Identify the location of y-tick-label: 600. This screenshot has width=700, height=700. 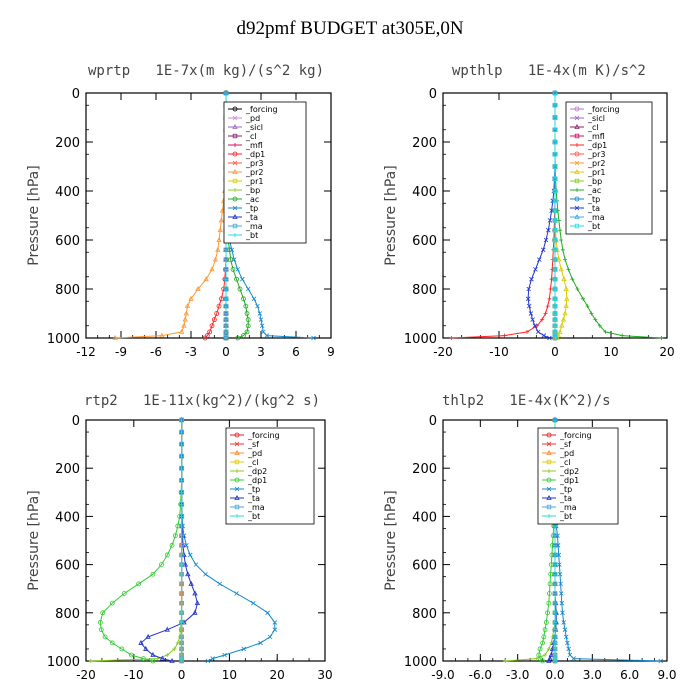
(67, 566).